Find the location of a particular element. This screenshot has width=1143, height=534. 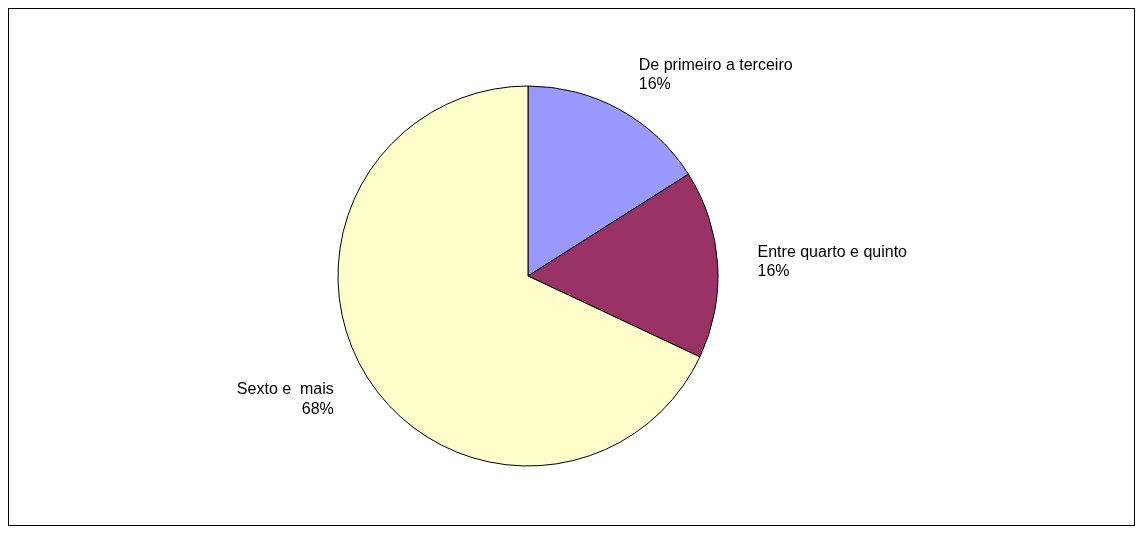

slice-label: Sexto e mais is located at coordinates (285, 389).